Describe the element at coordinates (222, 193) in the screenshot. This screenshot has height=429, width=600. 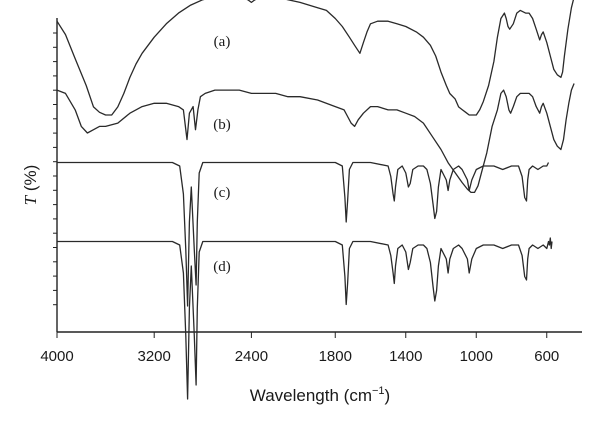
I see `curve-label: (c)` at that location.